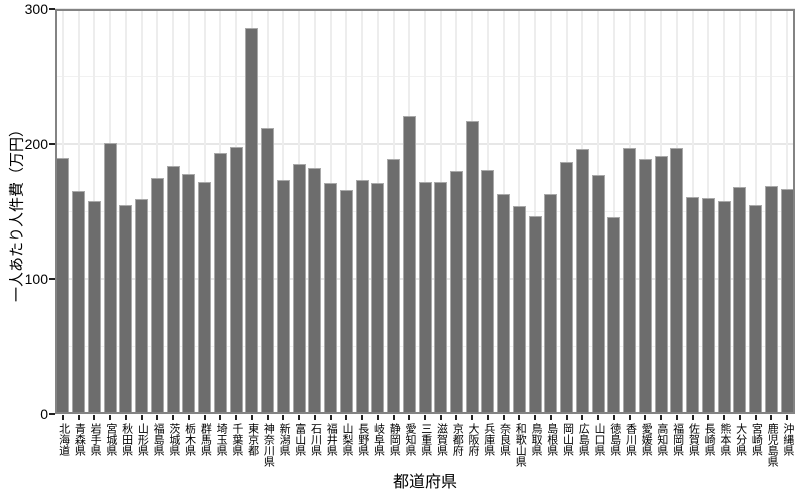  What do you see at coordinates (142, 439) in the screenshot?
I see `x-tick-label: 山形県` at bounding box center [142, 439].